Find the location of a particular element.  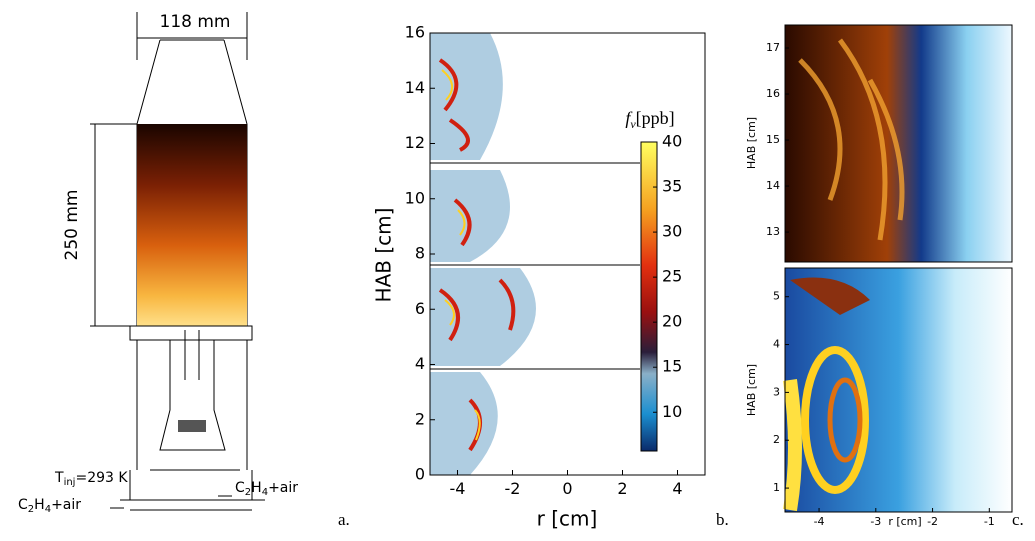

y-tick-label: 1 is located at coordinates (776, 487).